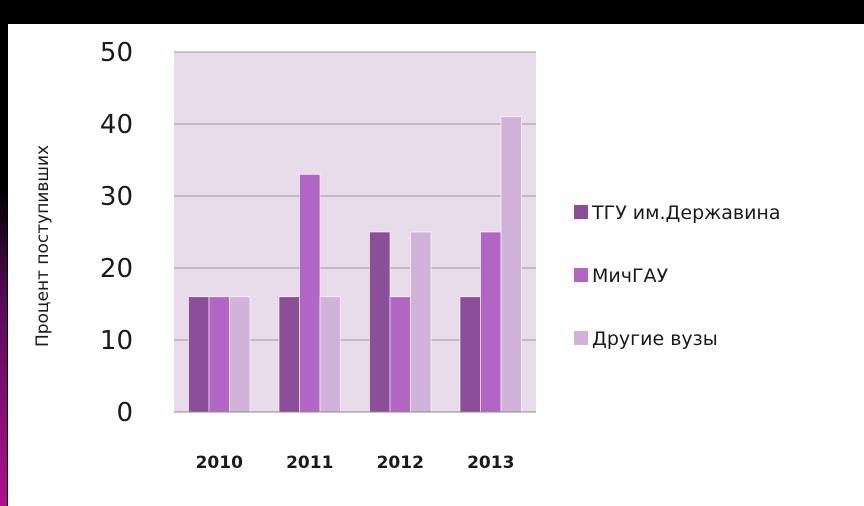 The image size is (864, 506). Describe the element at coordinates (355, 463) in the screenshot. I see `x-tick-labels: 2010 2011 2012 2013` at that location.